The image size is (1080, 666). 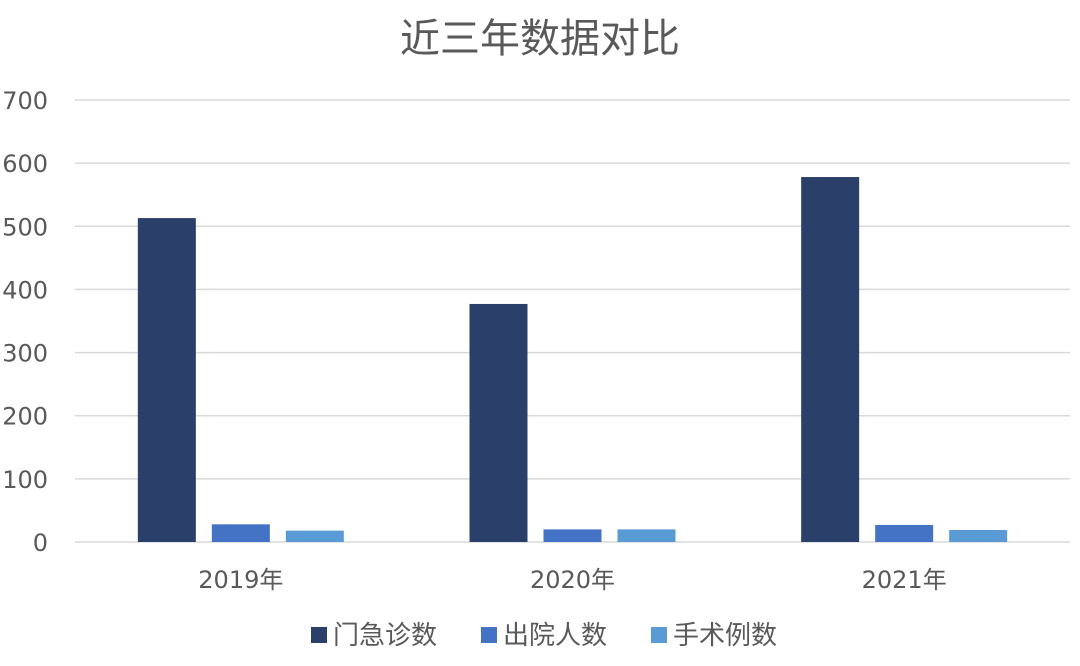 I want to click on legend-label: 门急诊数, so click(x=385, y=636).